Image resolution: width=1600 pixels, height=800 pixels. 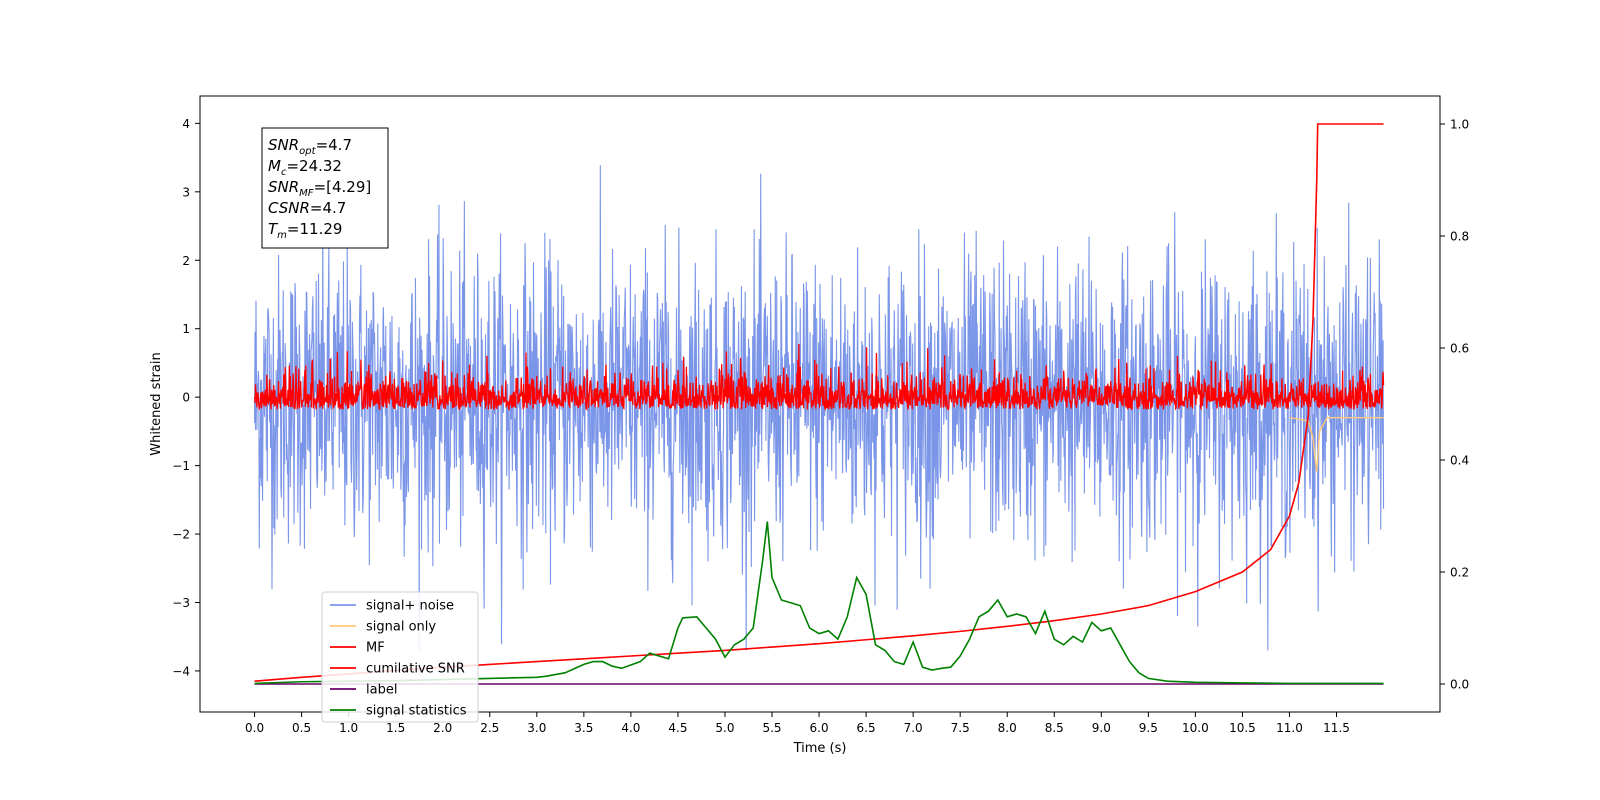 I want to click on legend-label: cumilative SNR, so click(x=415, y=669).